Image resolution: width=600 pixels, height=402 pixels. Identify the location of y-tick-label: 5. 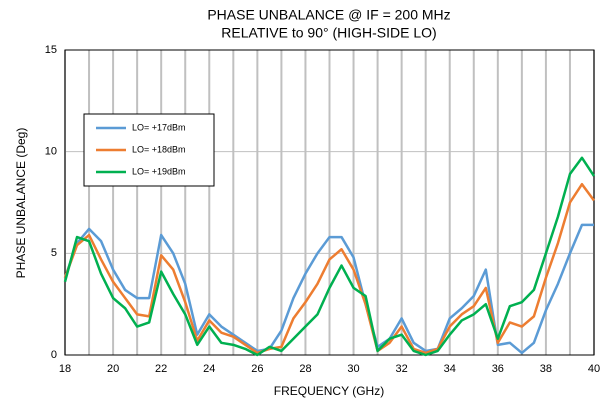
(54, 253).